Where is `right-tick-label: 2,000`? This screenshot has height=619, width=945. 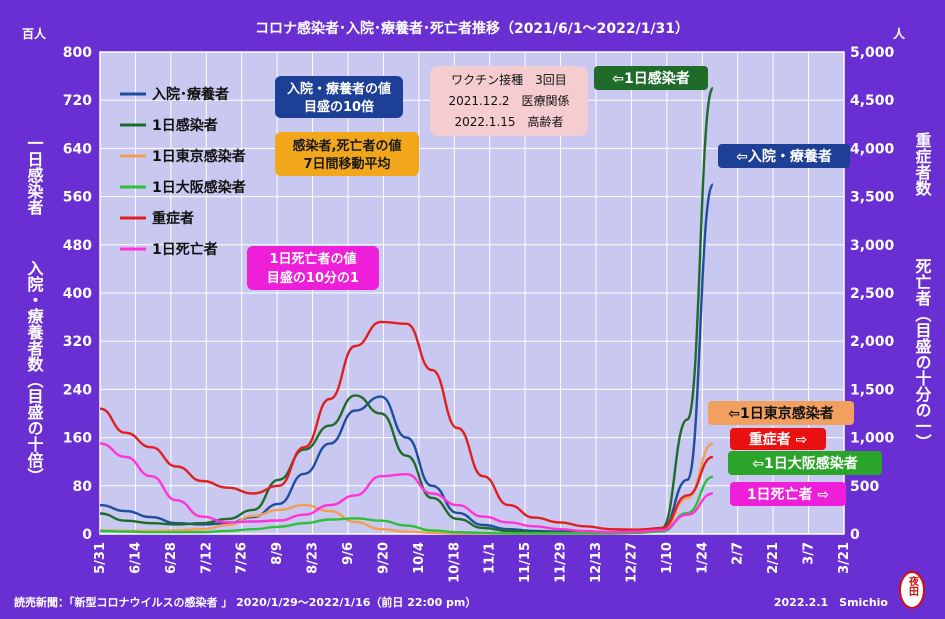
right-tick-label: 2,000 is located at coordinates (872, 342).